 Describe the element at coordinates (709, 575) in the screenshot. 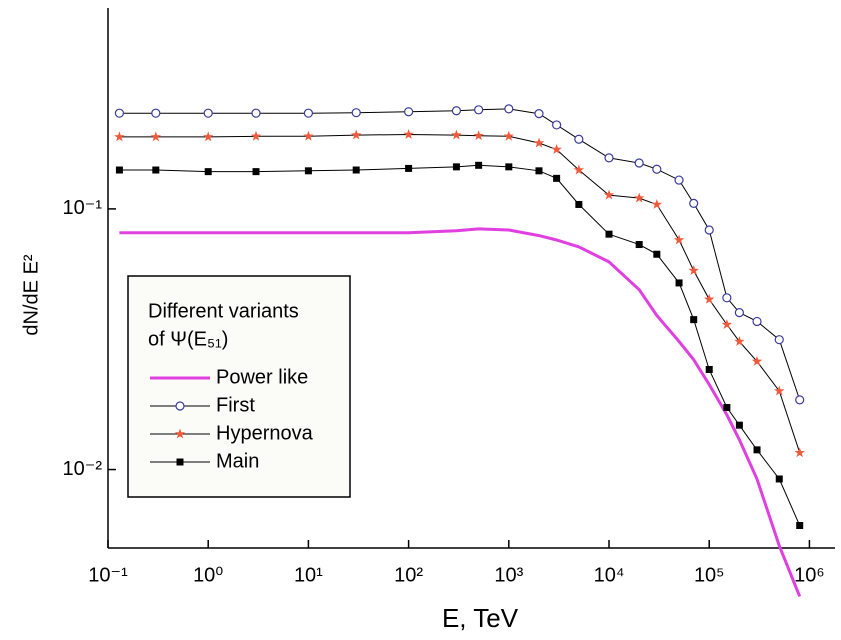

I see `x-tick-label: 10⁵` at that location.